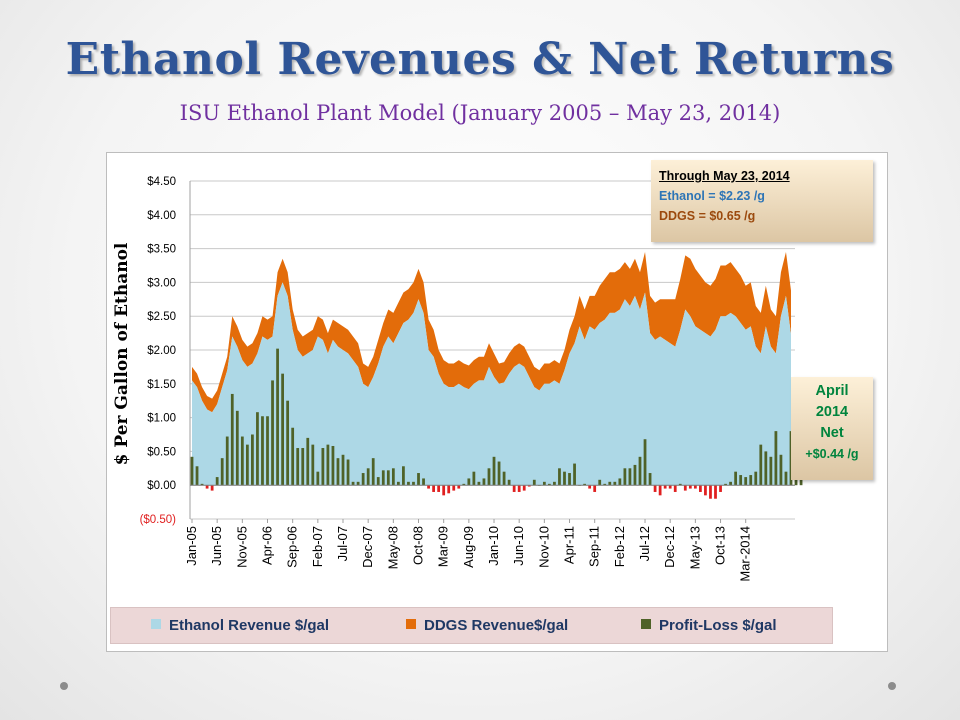 The width and height of the screenshot is (960, 720). What do you see at coordinates (317, 546) in the screenshot?
I see `x-tick-label: Feb-07` at bounding box center [317, 546].